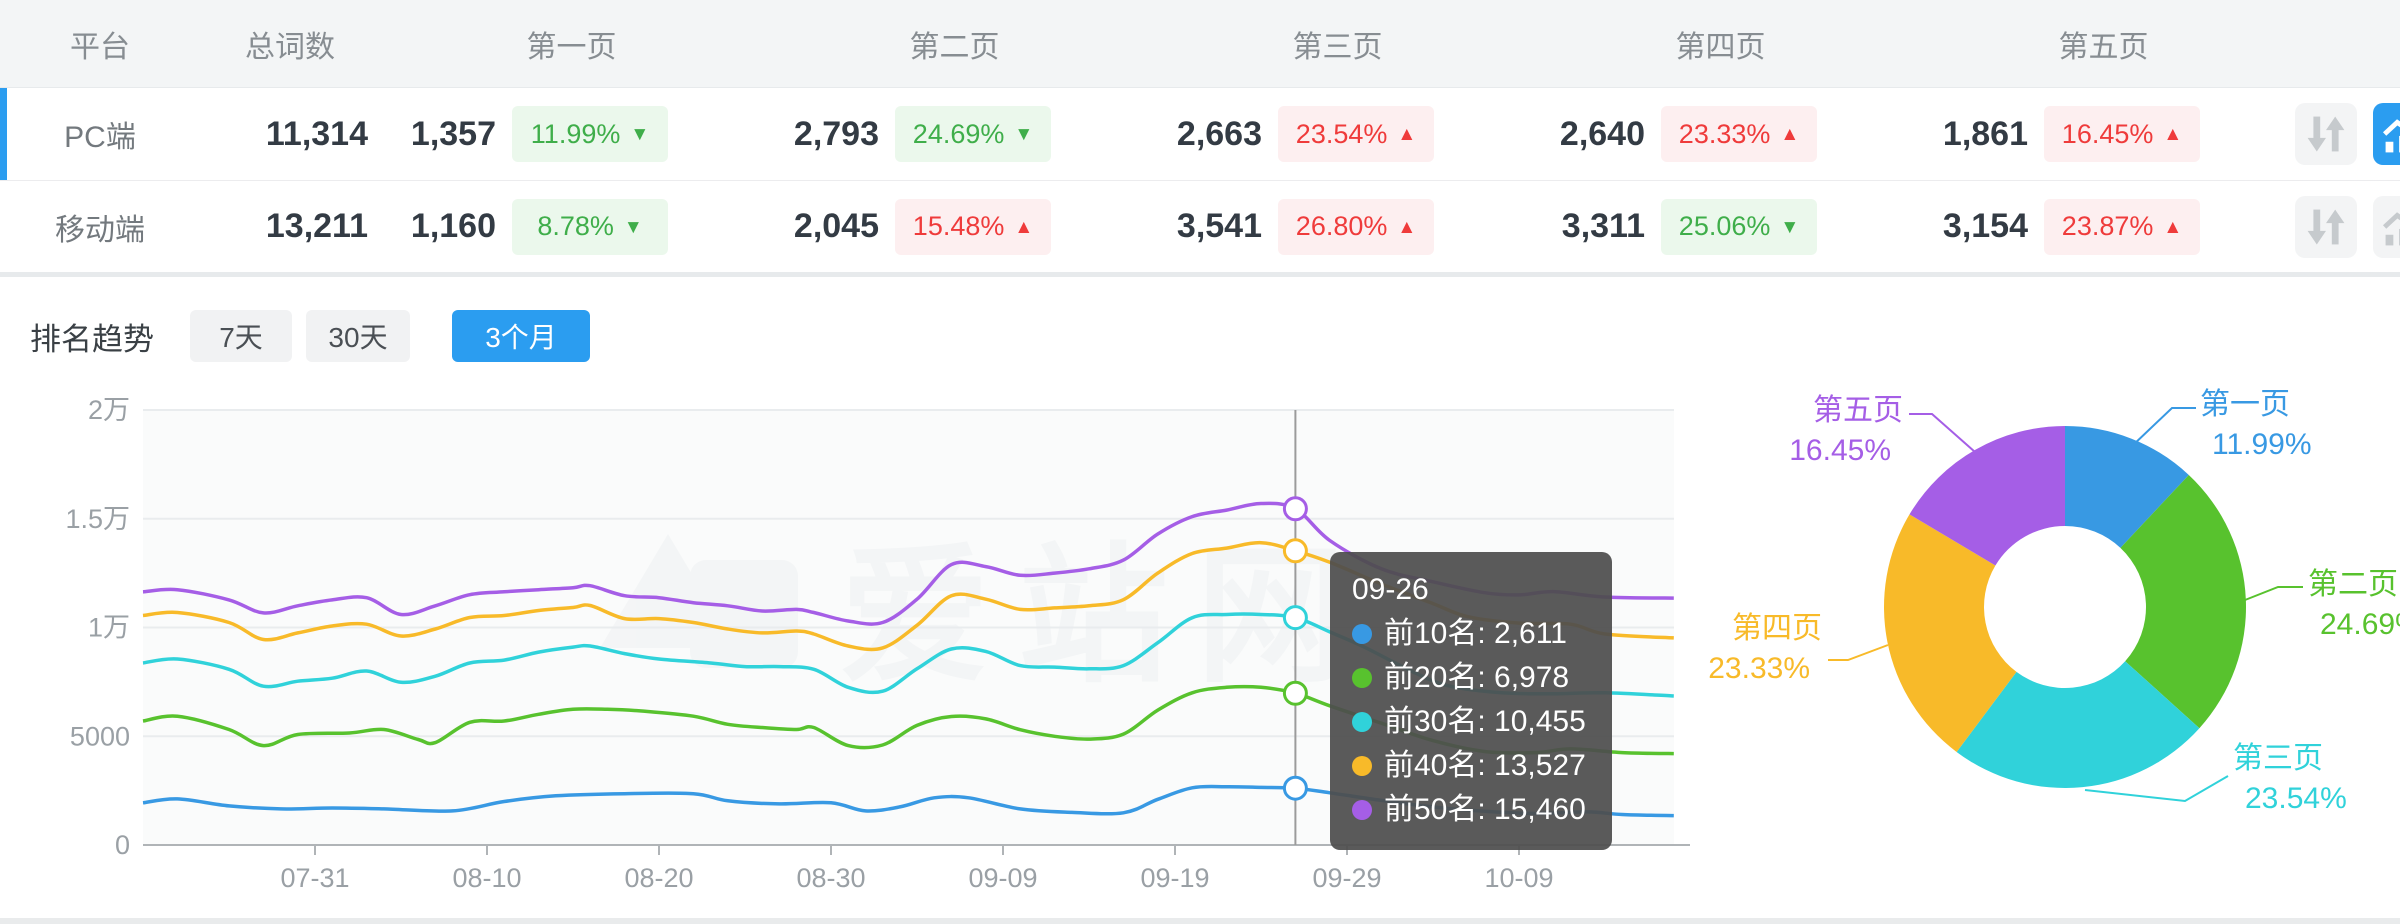  I want to click on page4-count: 2,640, so click(1602, 133).